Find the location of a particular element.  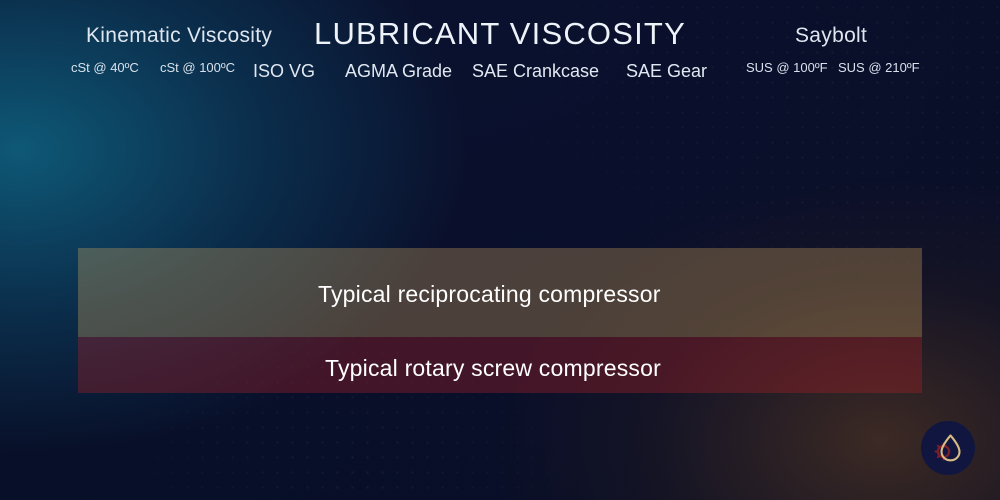

oil-drop-icon is located at coordinates (950, 448).